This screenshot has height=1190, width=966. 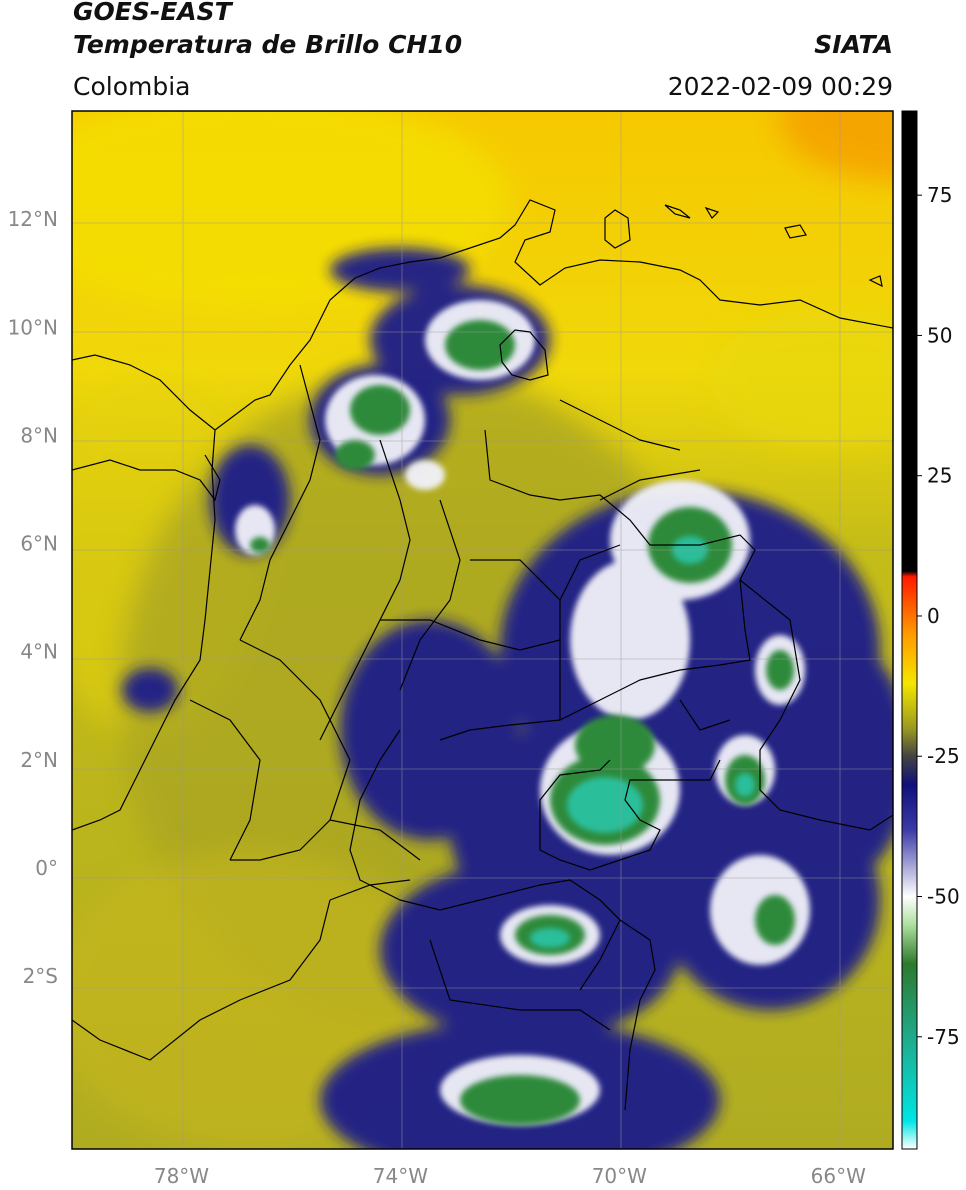 I want to click on lon-tick-label: 70°W, so click(x=619, y=1176).